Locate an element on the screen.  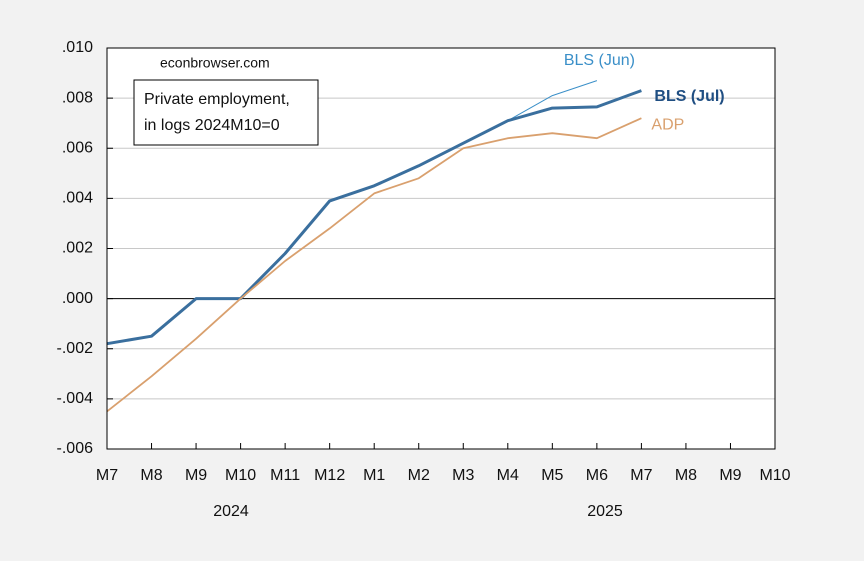
source: econbrowser.com is located at coordinates (215, 63).